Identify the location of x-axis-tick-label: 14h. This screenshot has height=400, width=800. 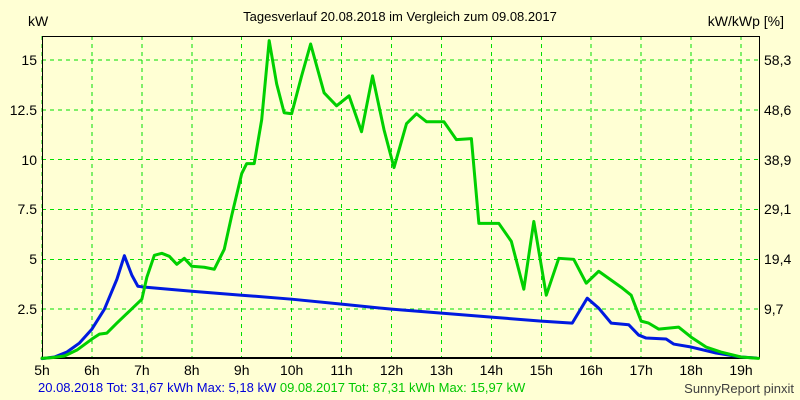
(491, 370).